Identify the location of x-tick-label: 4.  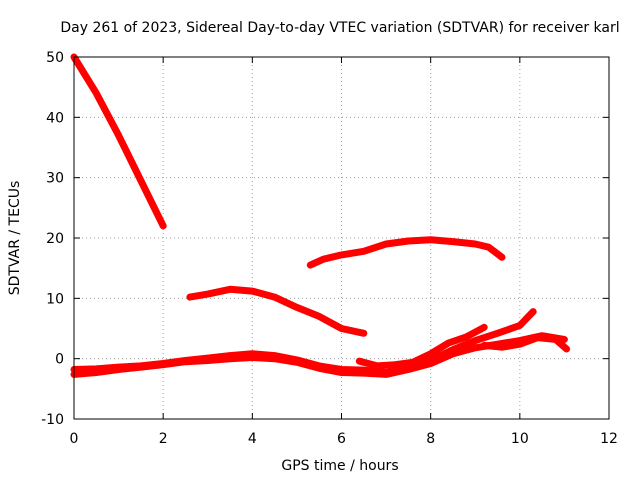
(252, 439).